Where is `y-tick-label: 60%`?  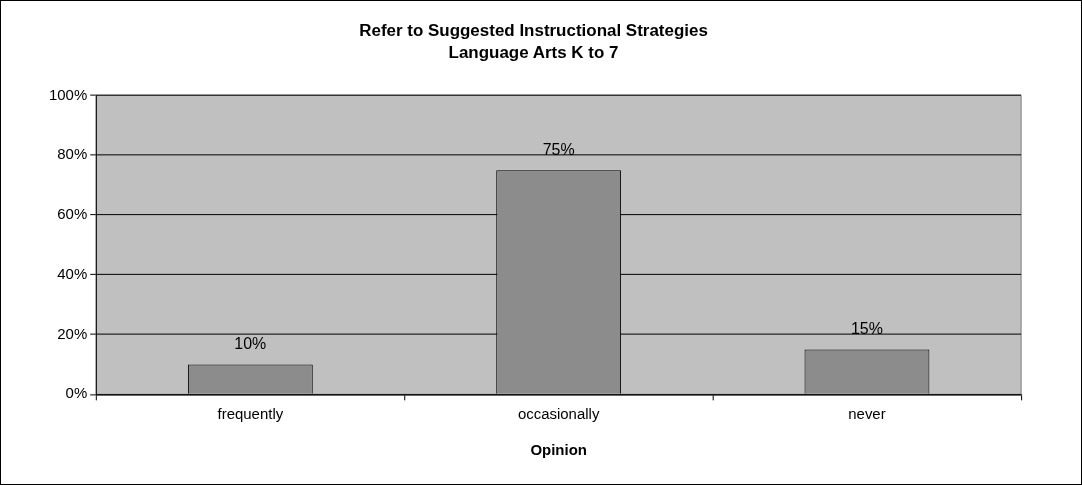
y-tick-label: 60% is located at coordinates (72, 214).